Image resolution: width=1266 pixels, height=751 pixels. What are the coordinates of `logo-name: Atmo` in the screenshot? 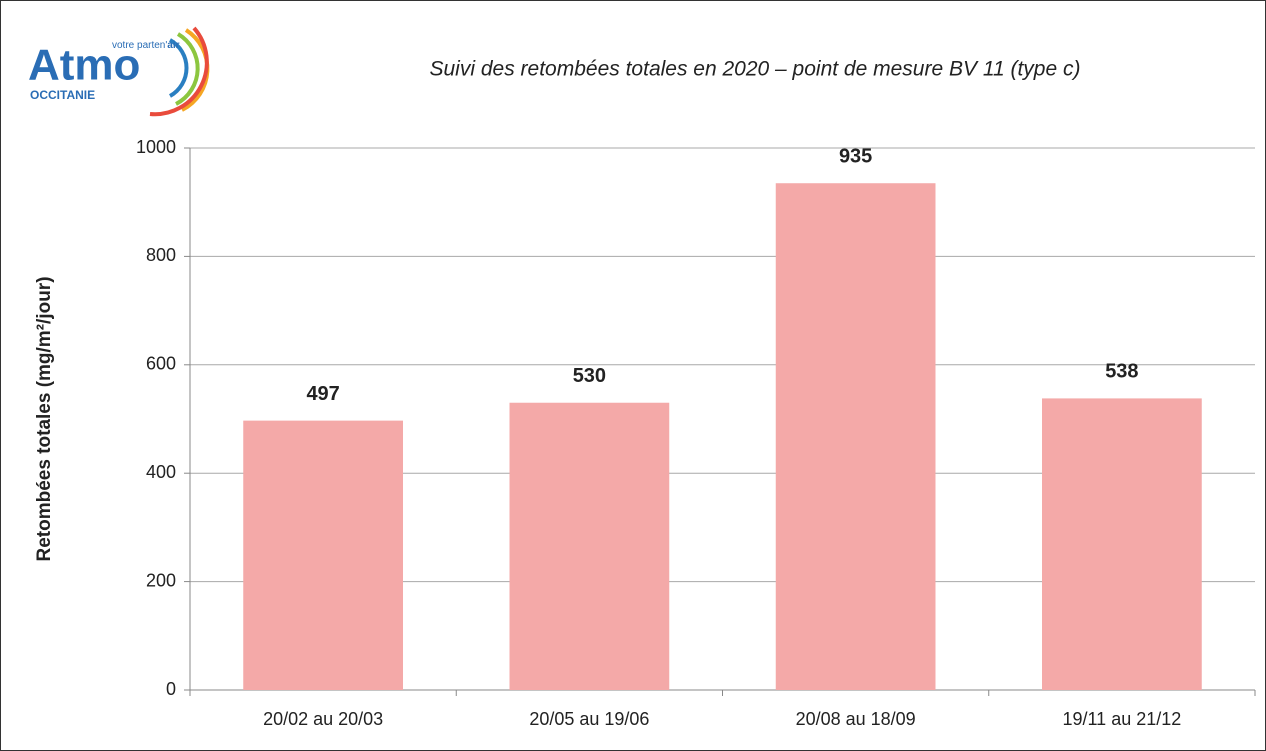 It's located at (84, 65).